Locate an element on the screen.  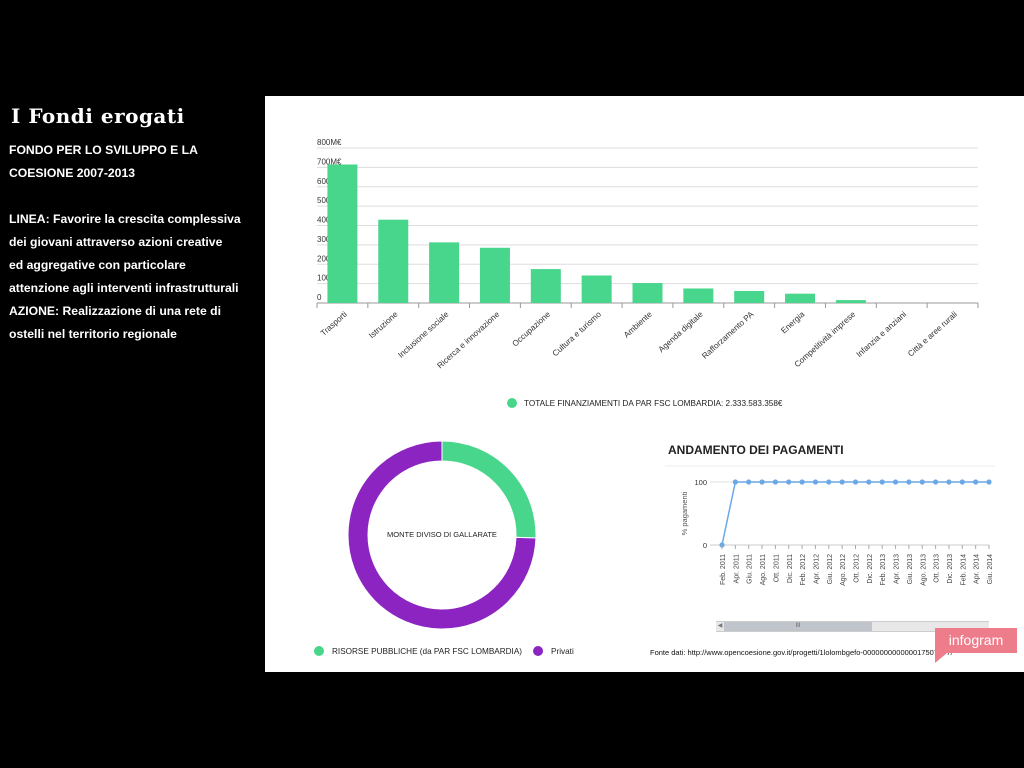
bar-ambiente is located at coordinates (647, 293).